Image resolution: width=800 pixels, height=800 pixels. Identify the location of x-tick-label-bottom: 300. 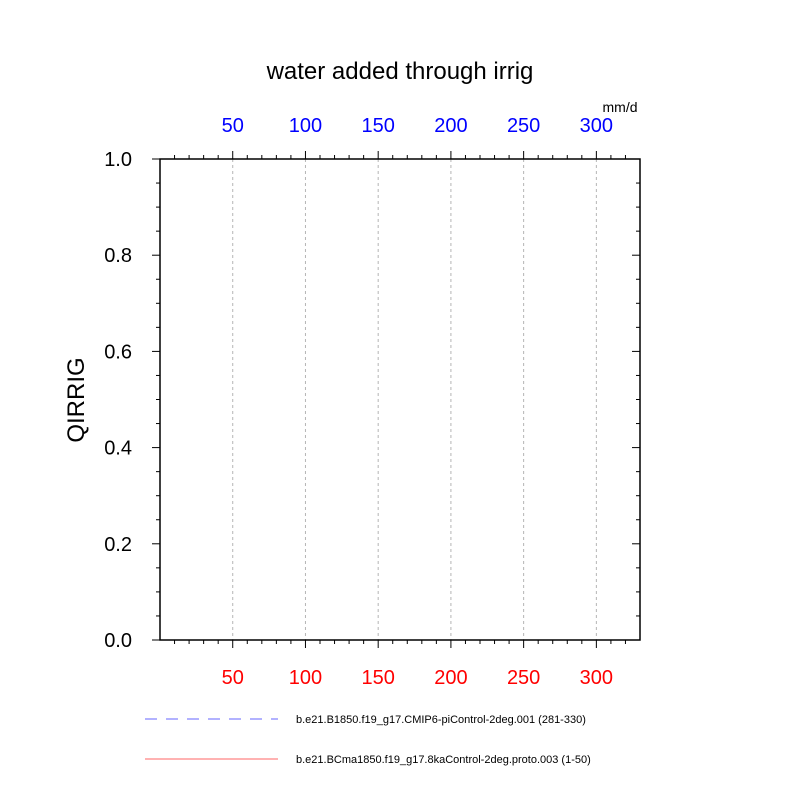
(596, 678).